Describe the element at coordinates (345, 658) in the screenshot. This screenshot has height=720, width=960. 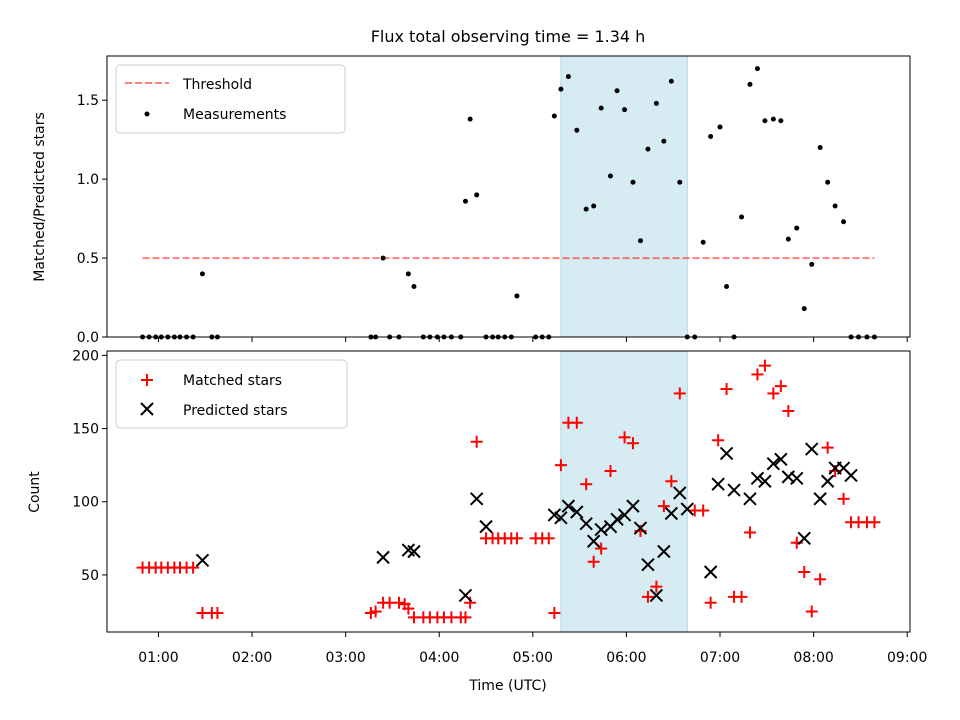
I see `bottom-x-tick-label: 03:00` at that location.